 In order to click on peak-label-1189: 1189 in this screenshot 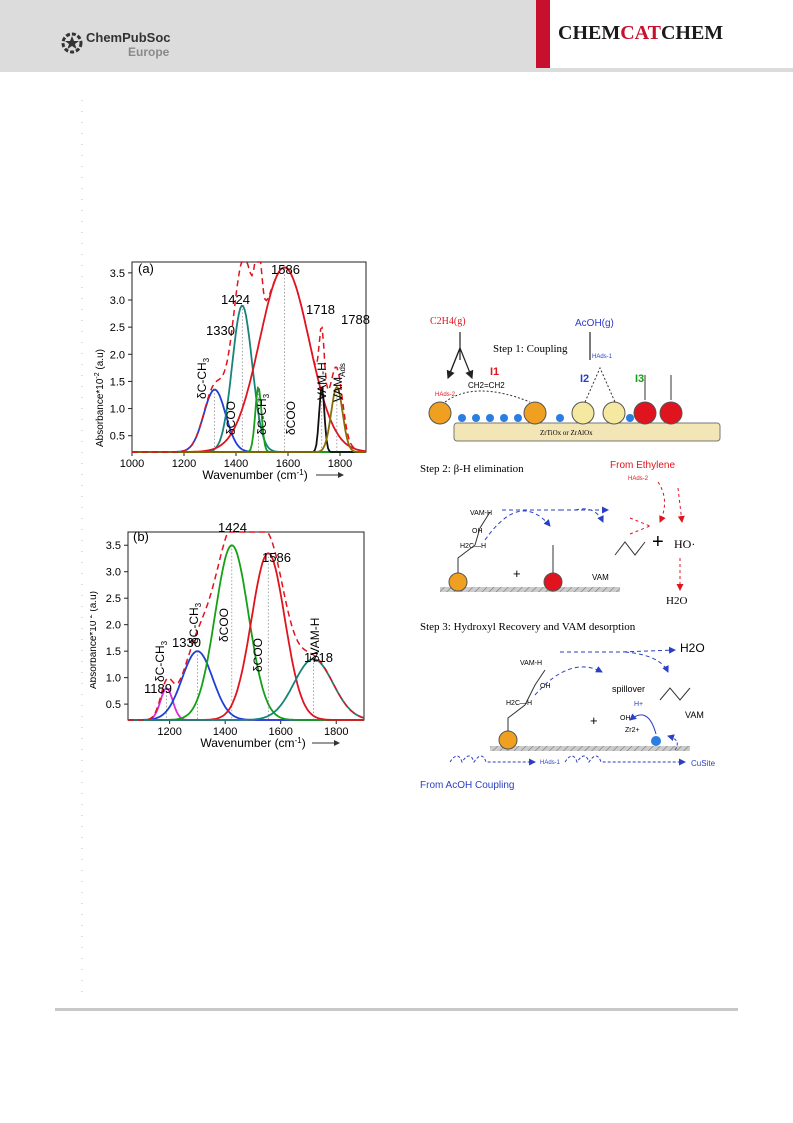, I will do `click(158, 688)`.